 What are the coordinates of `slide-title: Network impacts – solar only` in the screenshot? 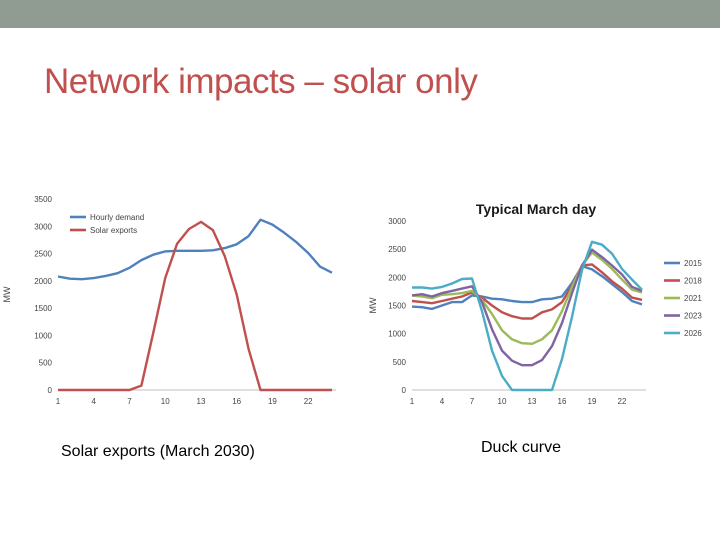 It's located at (261, 81).